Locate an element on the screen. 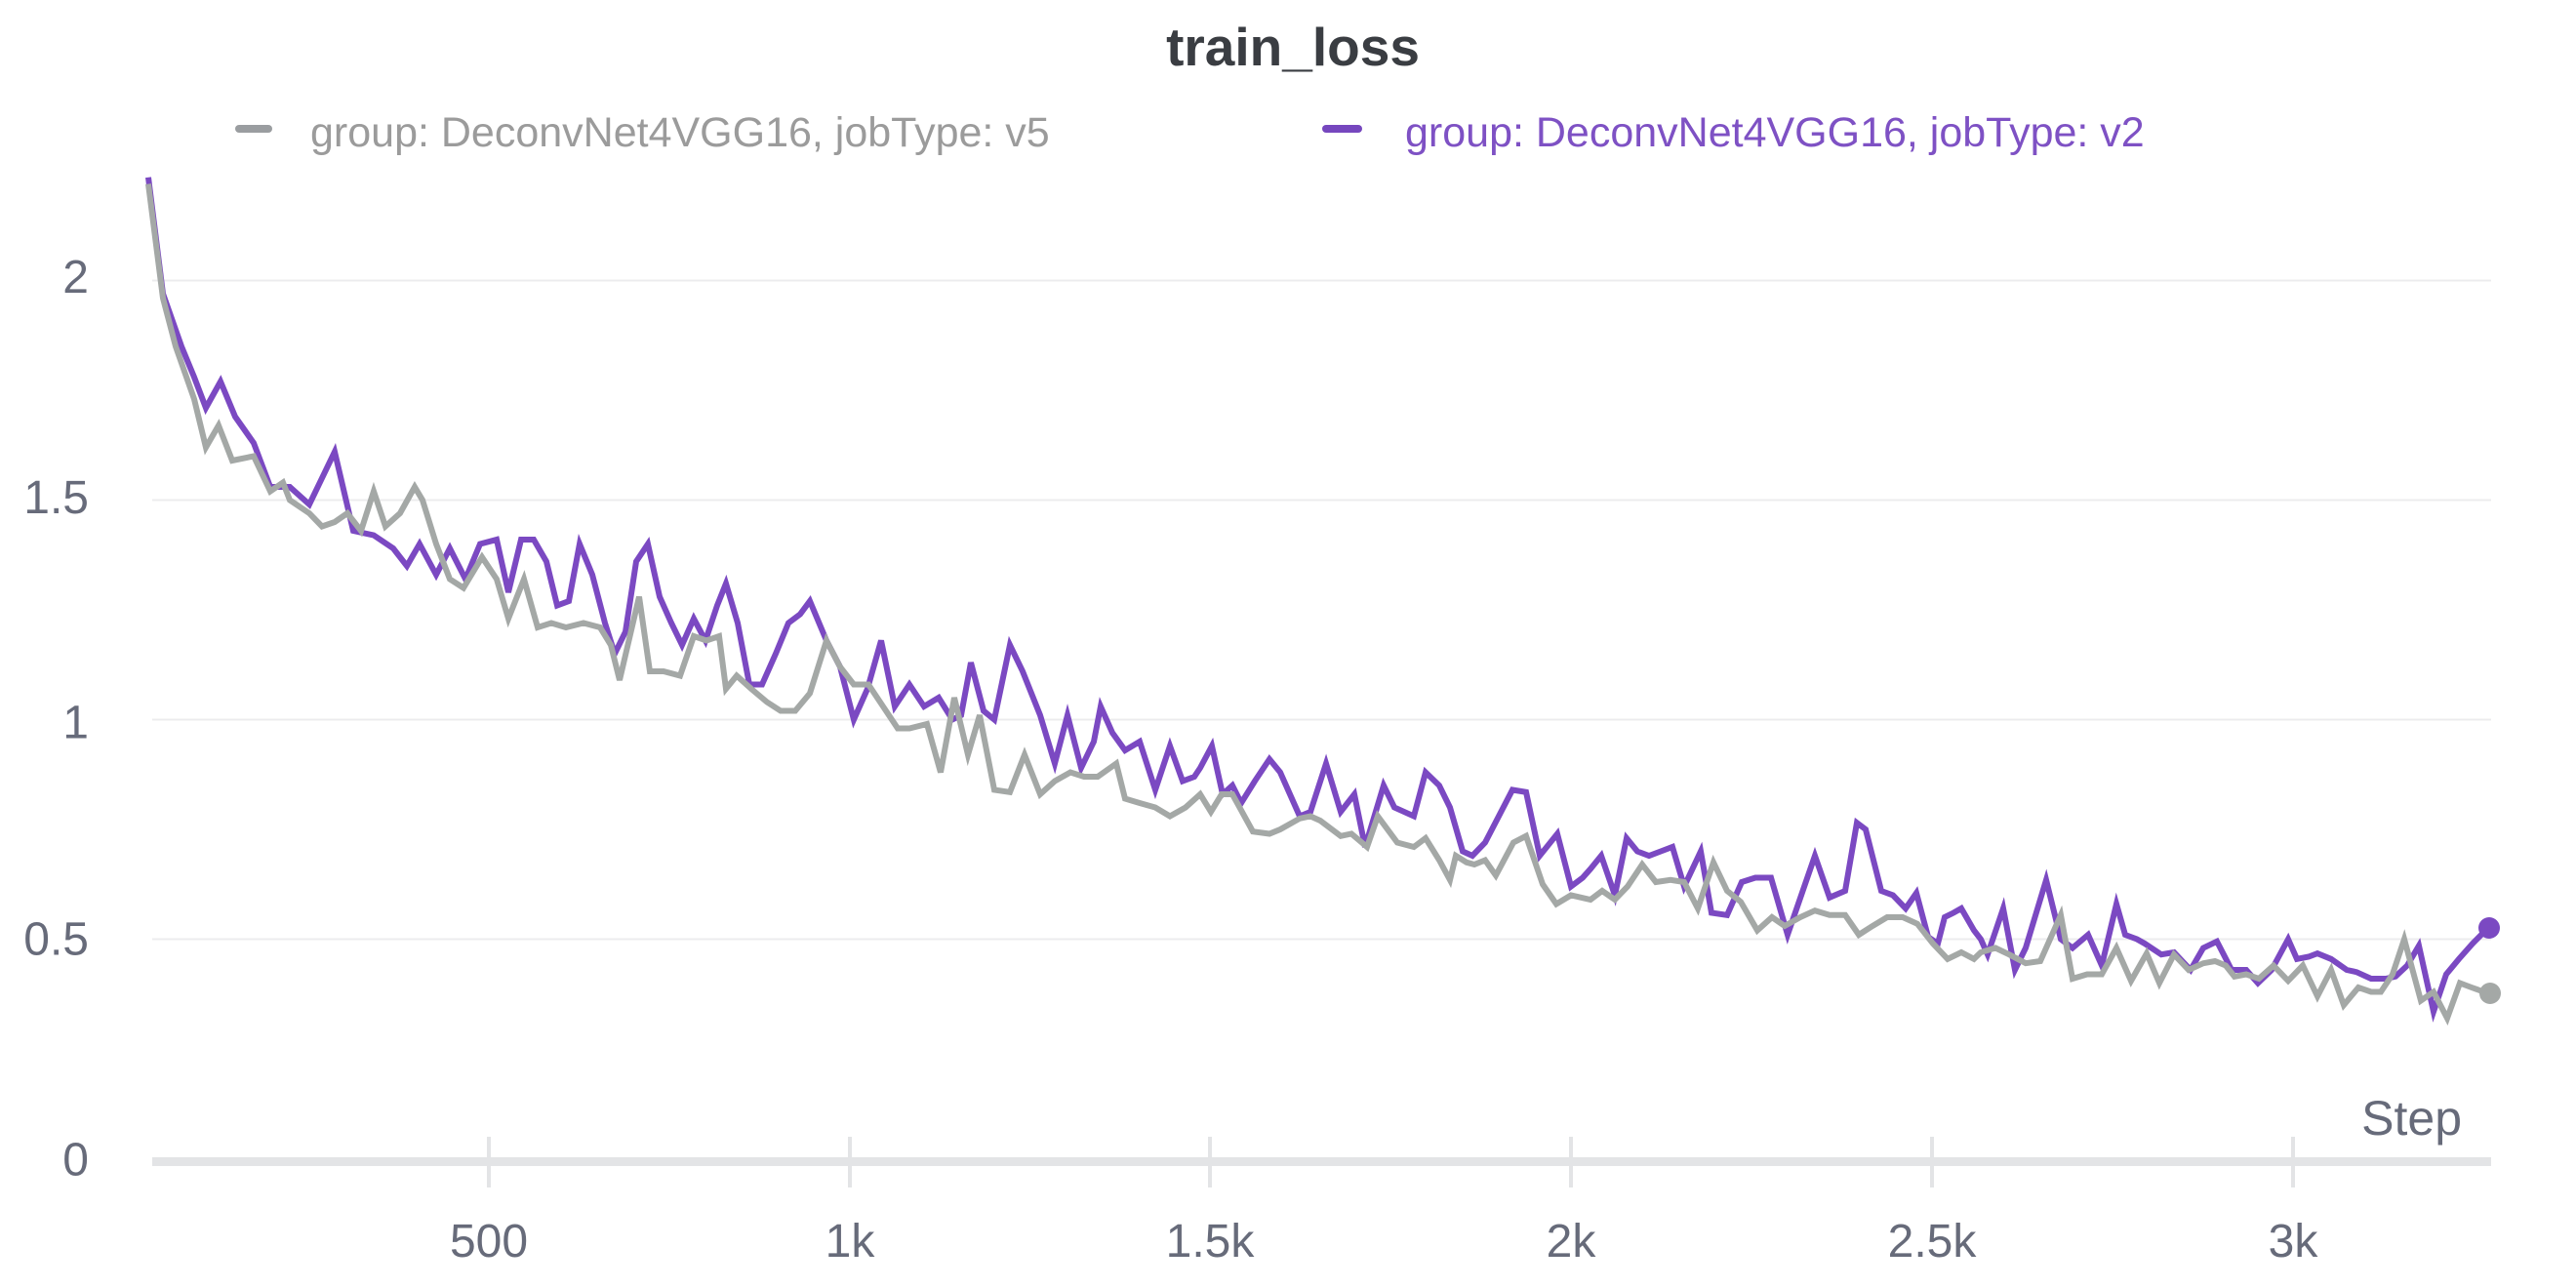  svg-text: 2.5k is located at coordinates (1933, 1242).